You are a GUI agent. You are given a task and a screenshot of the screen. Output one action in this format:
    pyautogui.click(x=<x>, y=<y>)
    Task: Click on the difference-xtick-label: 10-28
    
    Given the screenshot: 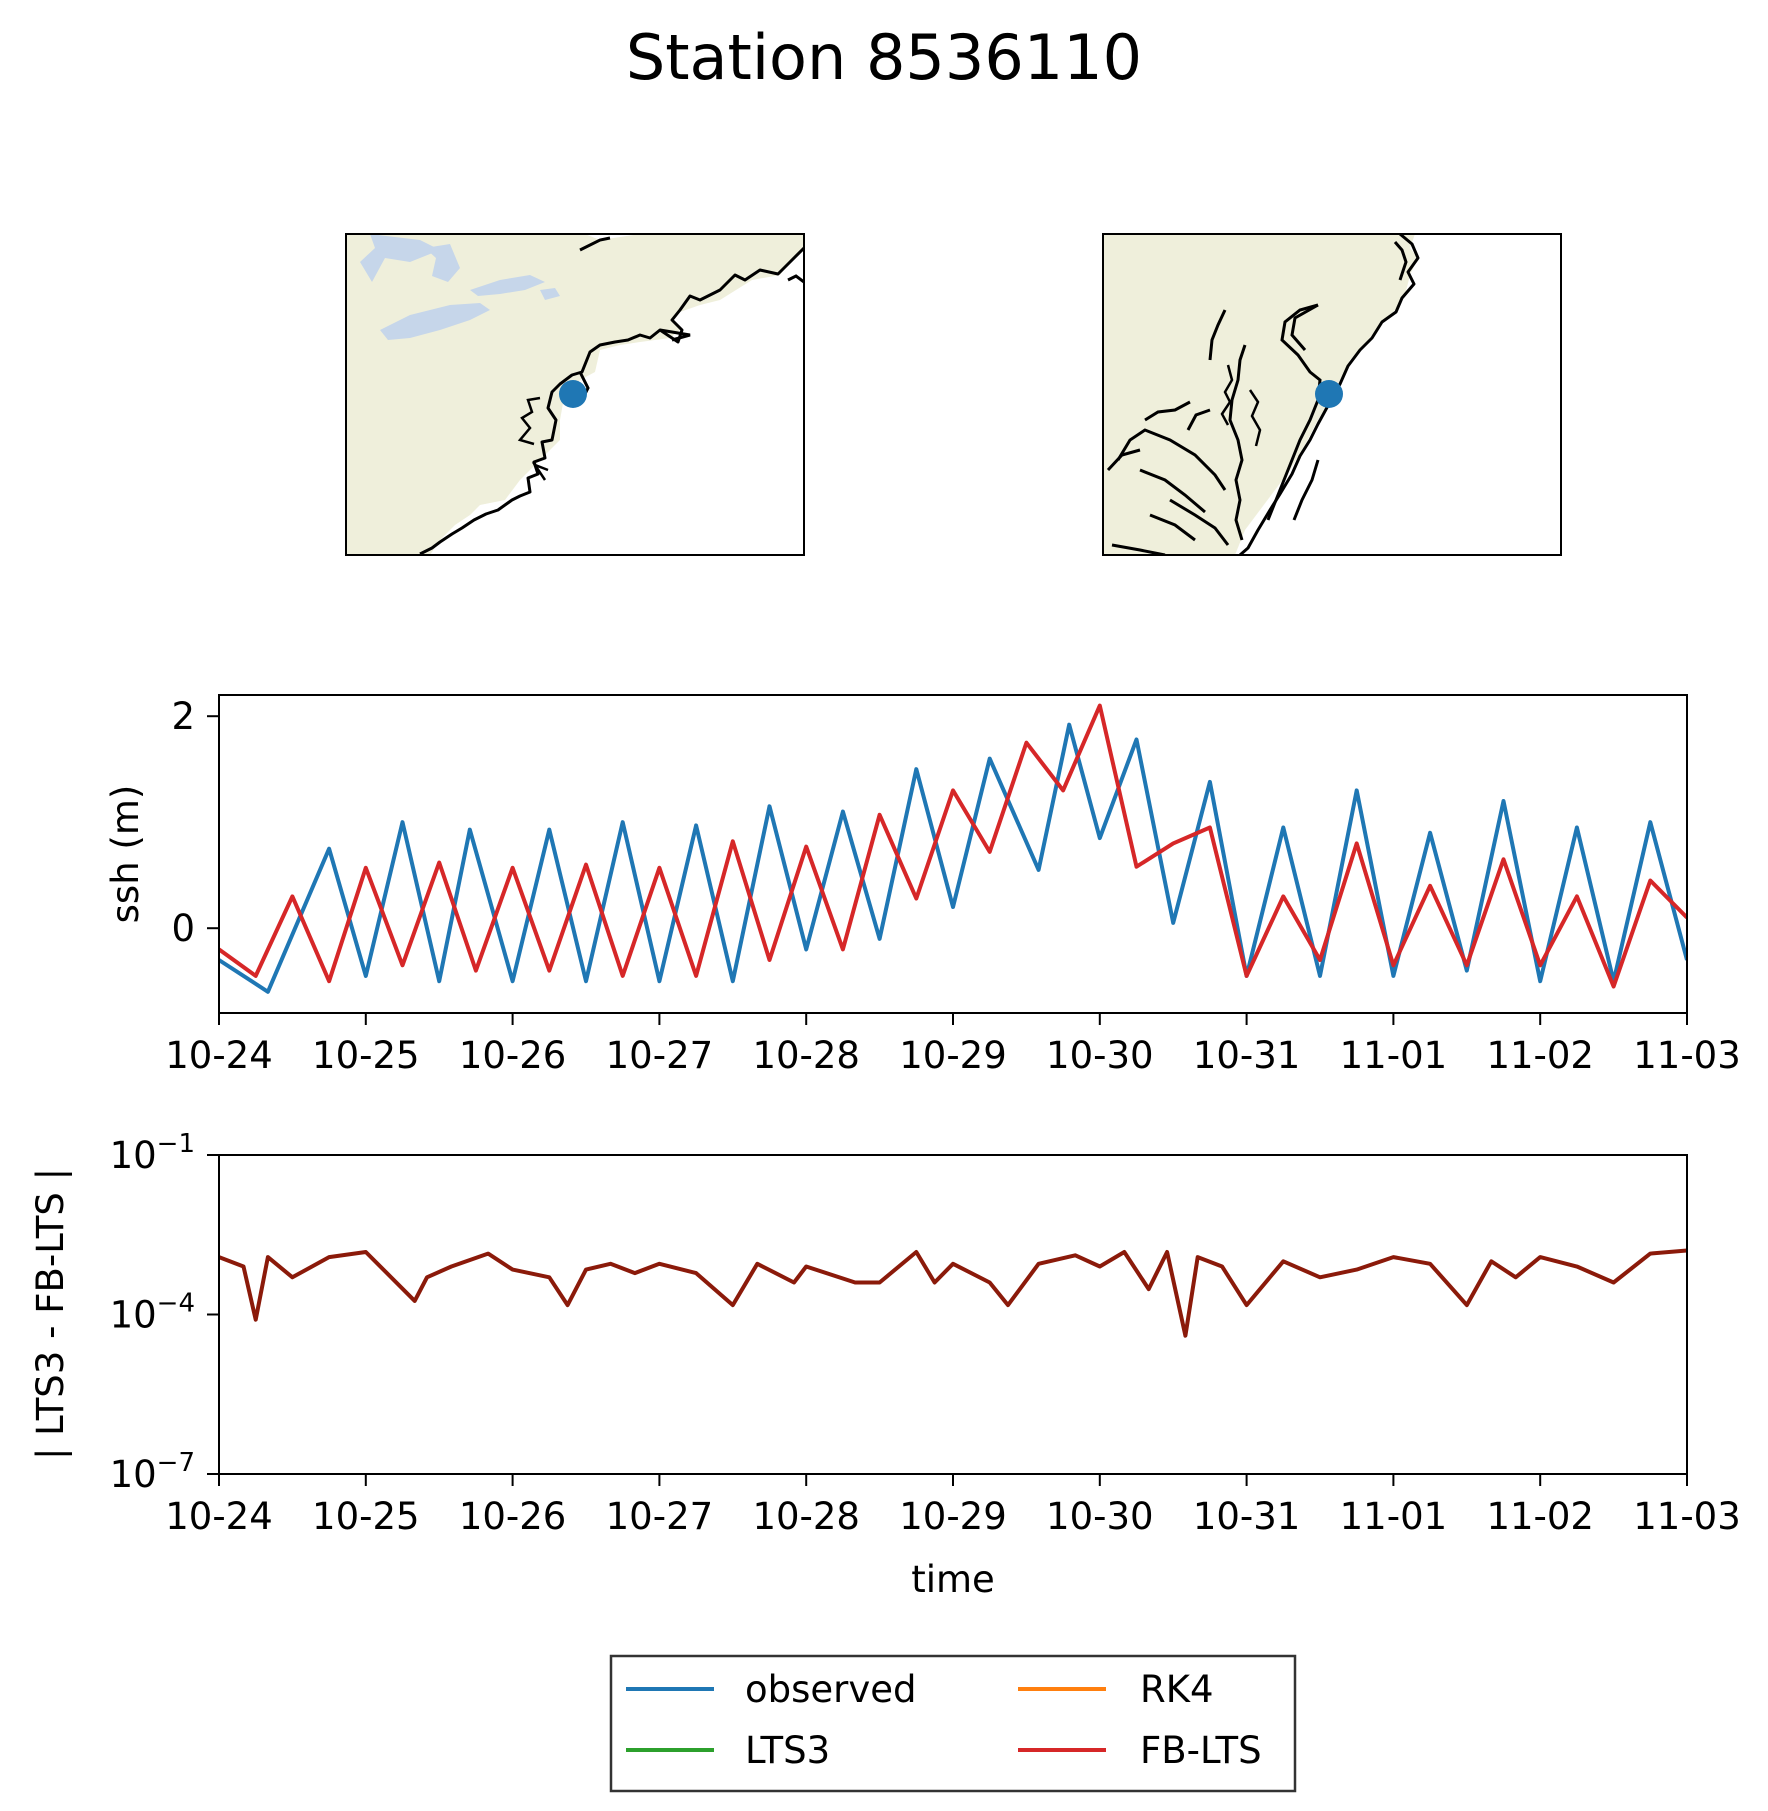 What is the action you would take?
    pyautogui.click(x=806, y=1516)
    